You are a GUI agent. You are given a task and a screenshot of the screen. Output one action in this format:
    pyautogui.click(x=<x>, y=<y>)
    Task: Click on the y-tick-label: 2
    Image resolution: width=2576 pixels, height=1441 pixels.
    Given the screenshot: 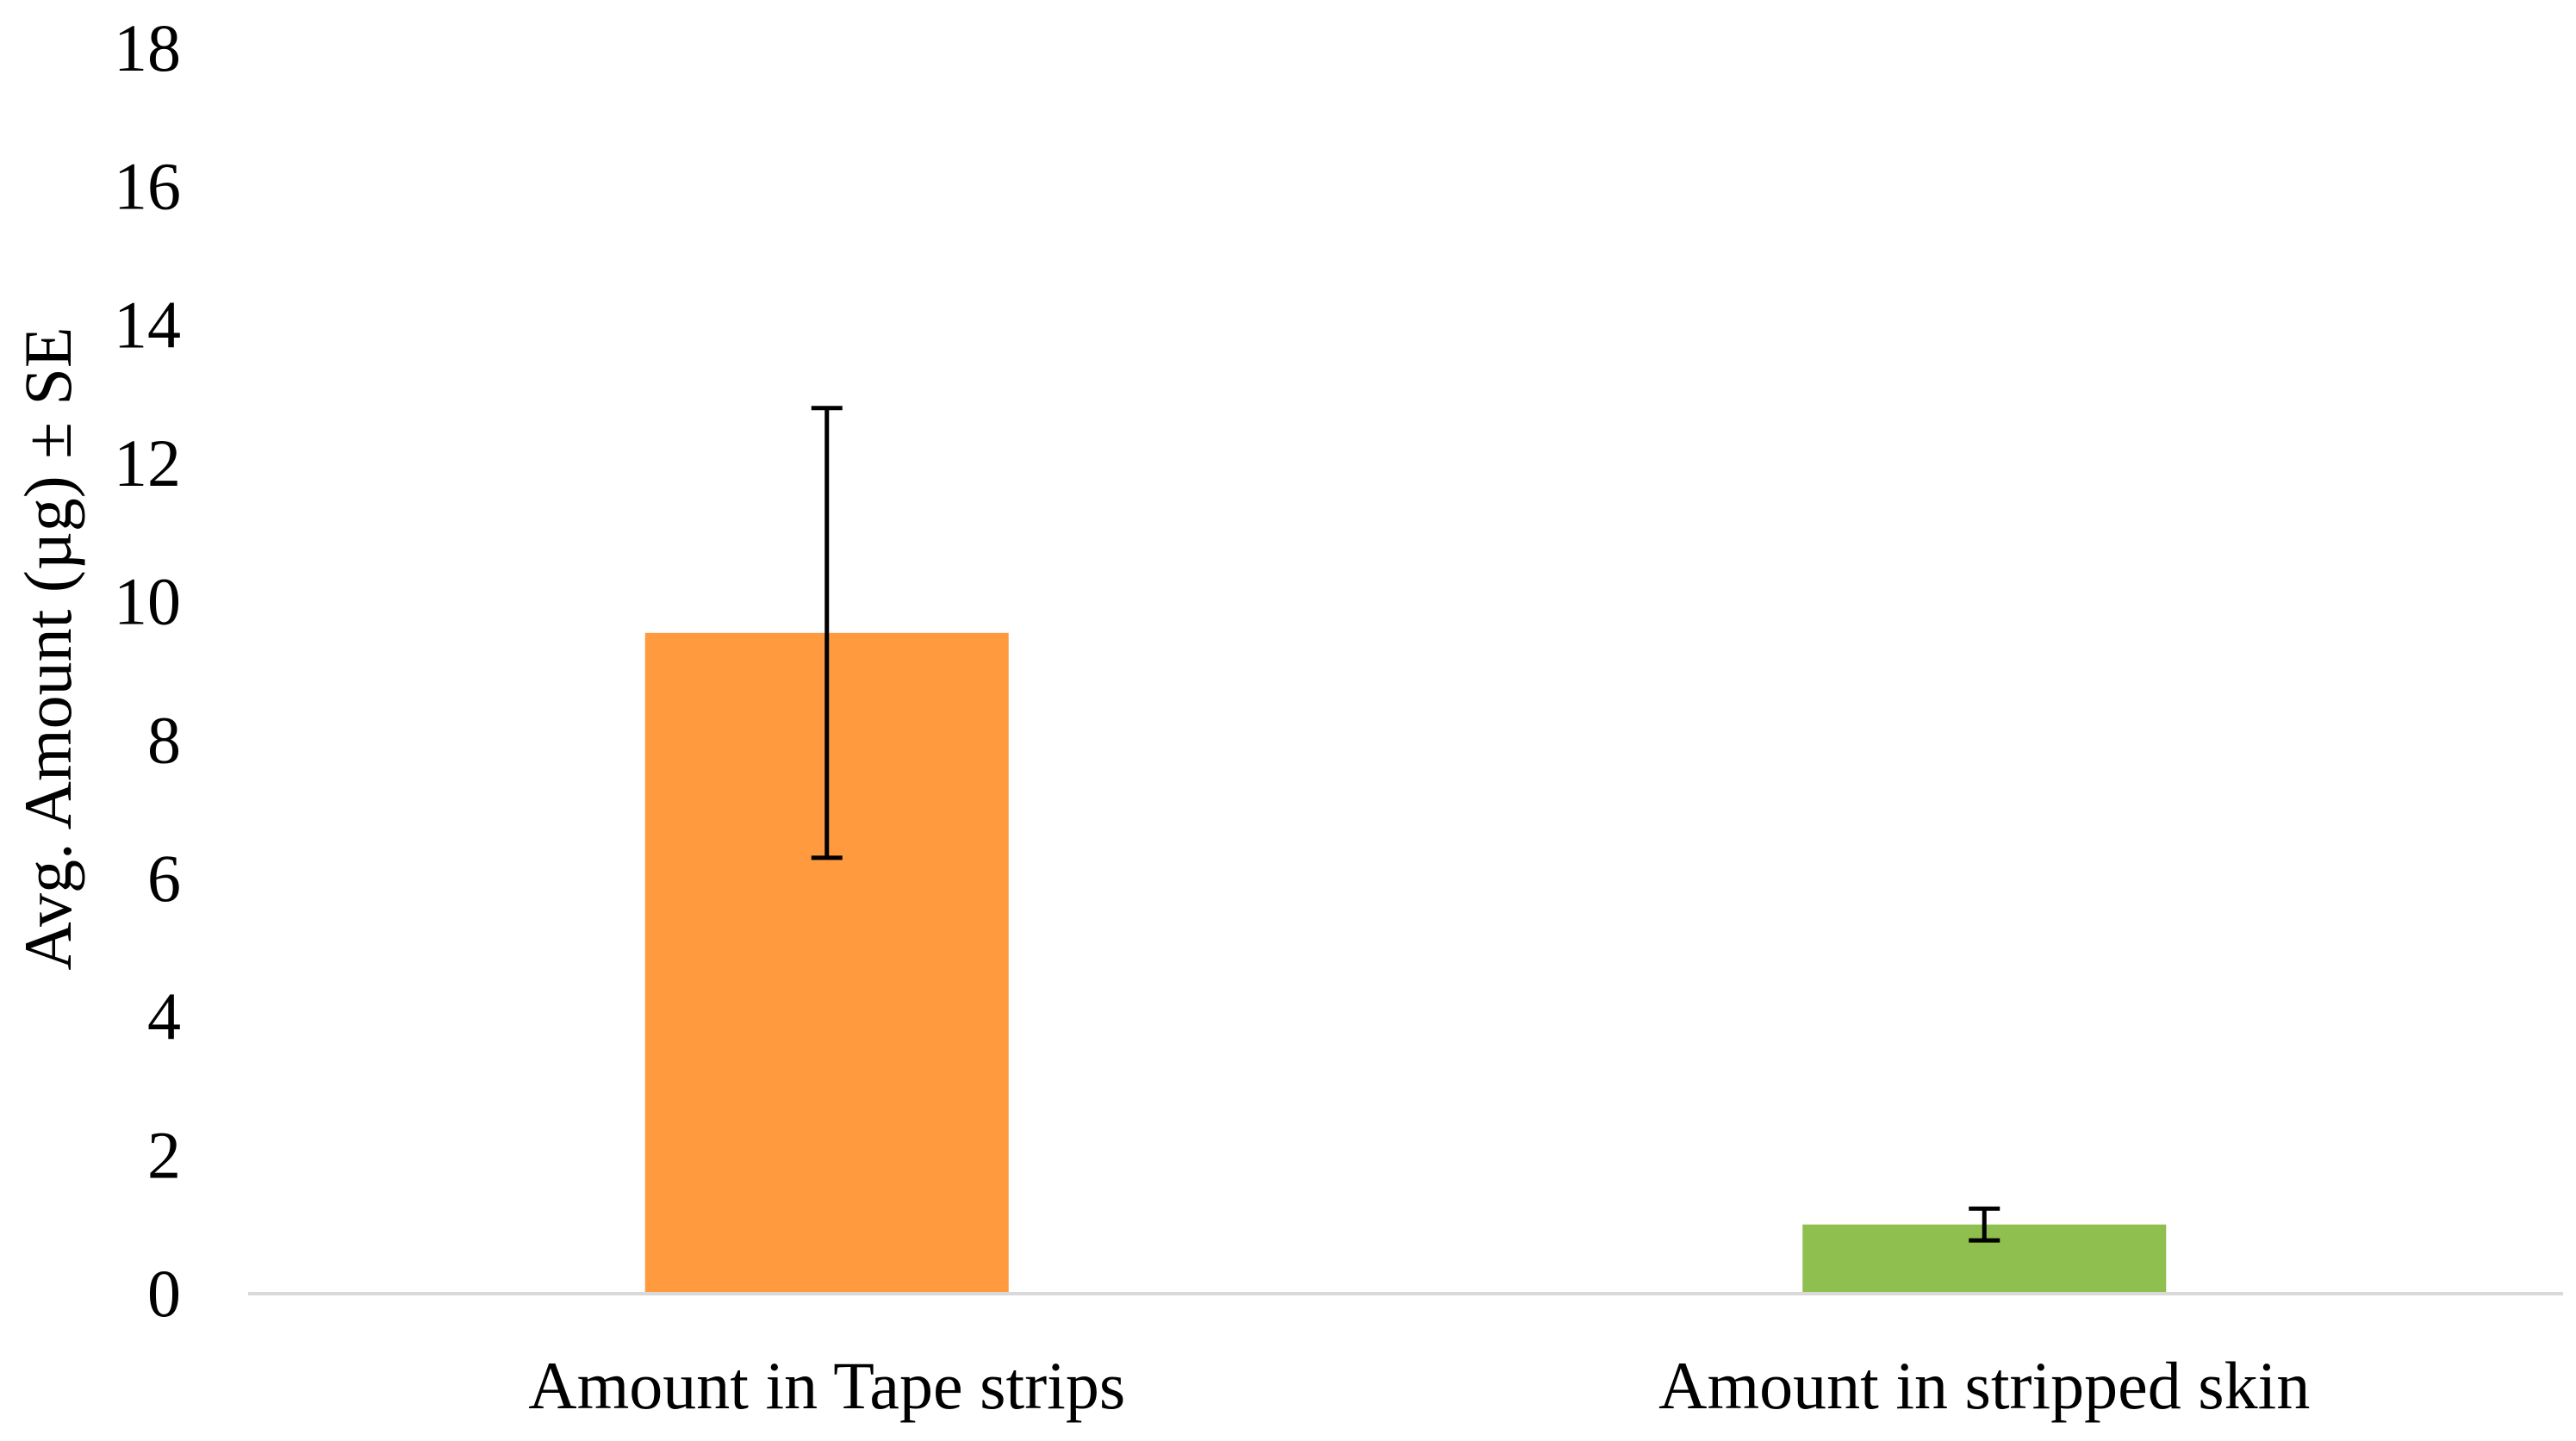 What is the action you would take?
    pyautogui.click(x=164, y=1154)
    